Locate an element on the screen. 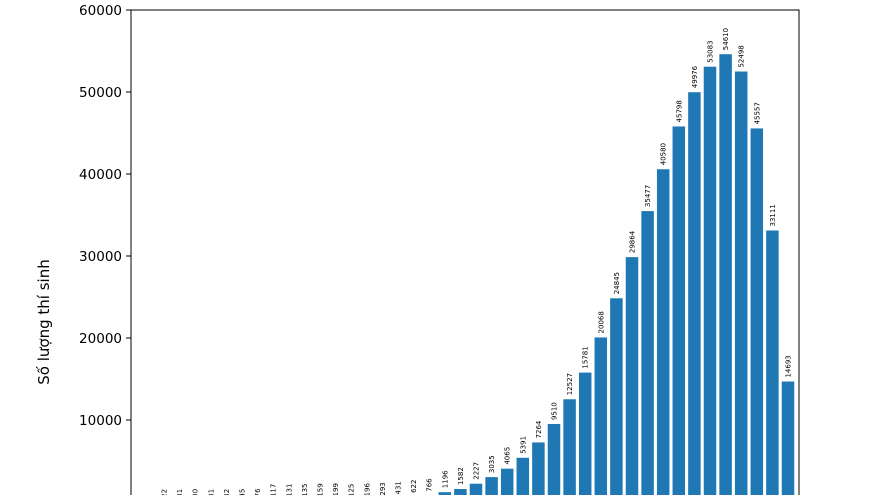 Image resolution: width=880 pixels, height=495 pixels. bar-value-label: 15781 is located at coordinates (586, 357).